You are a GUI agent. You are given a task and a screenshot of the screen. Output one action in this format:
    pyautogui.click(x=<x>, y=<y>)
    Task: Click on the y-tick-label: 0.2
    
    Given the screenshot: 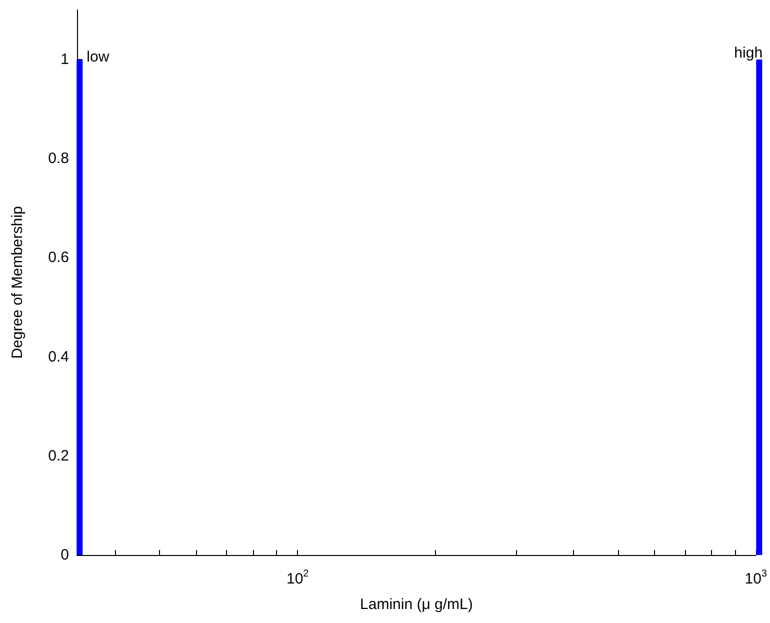 What is the action you would take?
    pyautogui.click(x=58, y=455)
    